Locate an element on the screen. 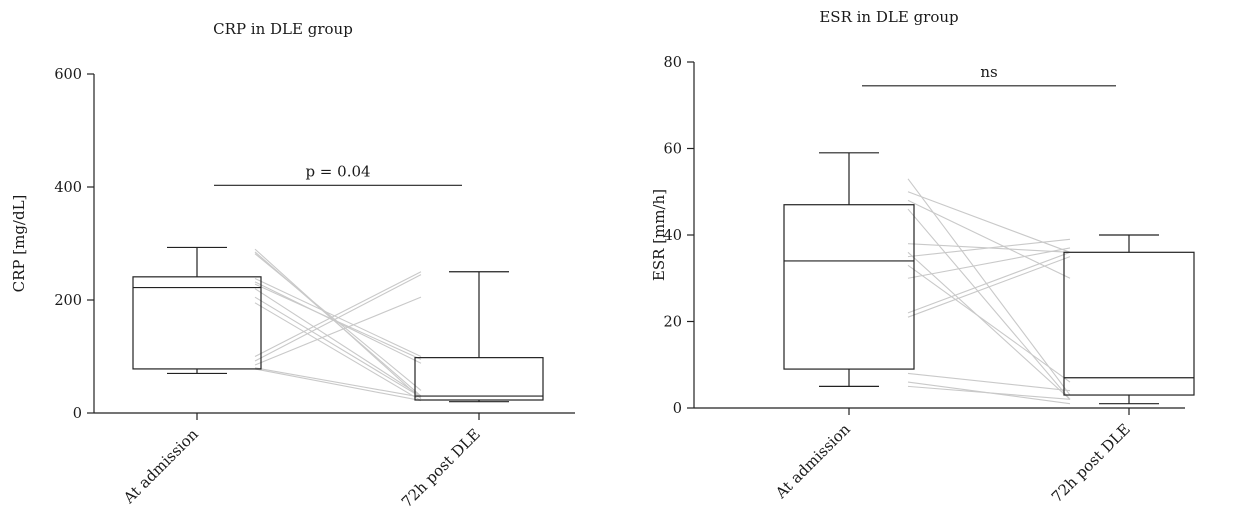  y-axis-label: ESR [mm/h] is located at coordinates (659, 235).